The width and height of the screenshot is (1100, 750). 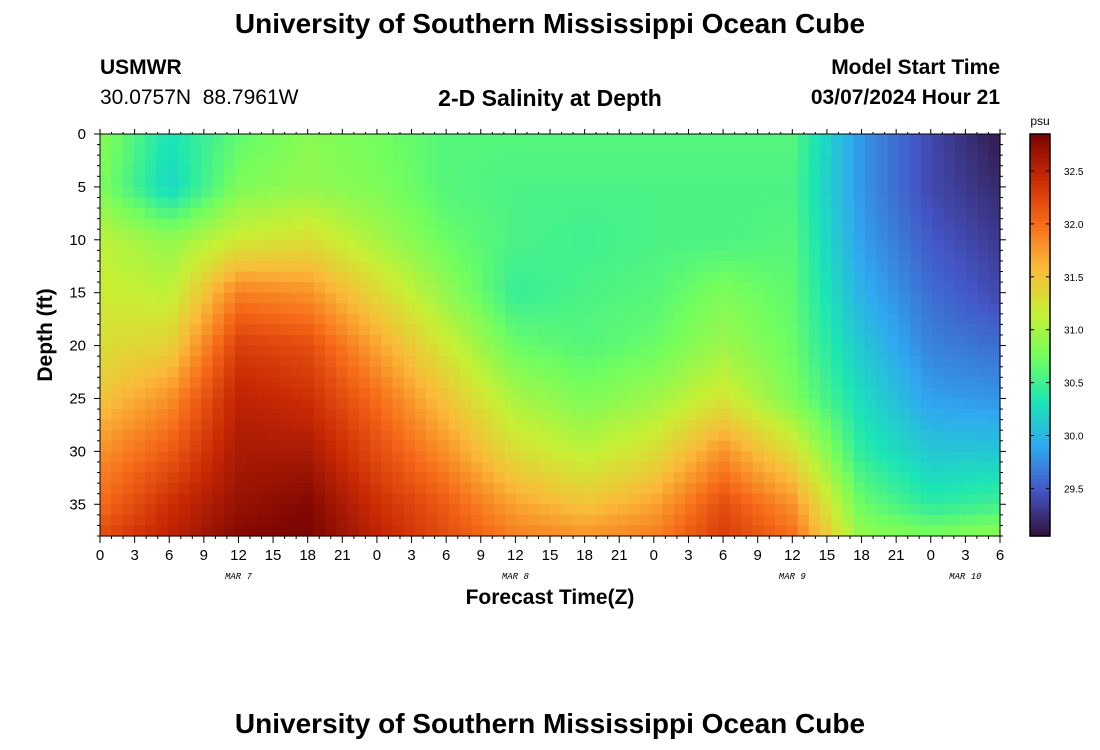 What do you see at coordinates (654, 555) in the screenshot?
I see `x-tick-label: 0` at bounding box center [654, 555].